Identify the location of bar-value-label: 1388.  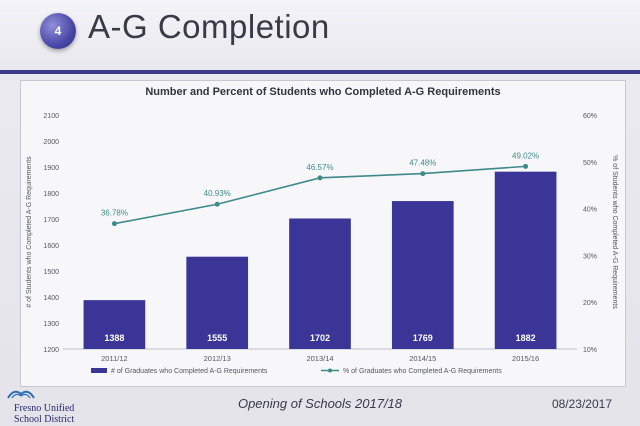
(114, 338).